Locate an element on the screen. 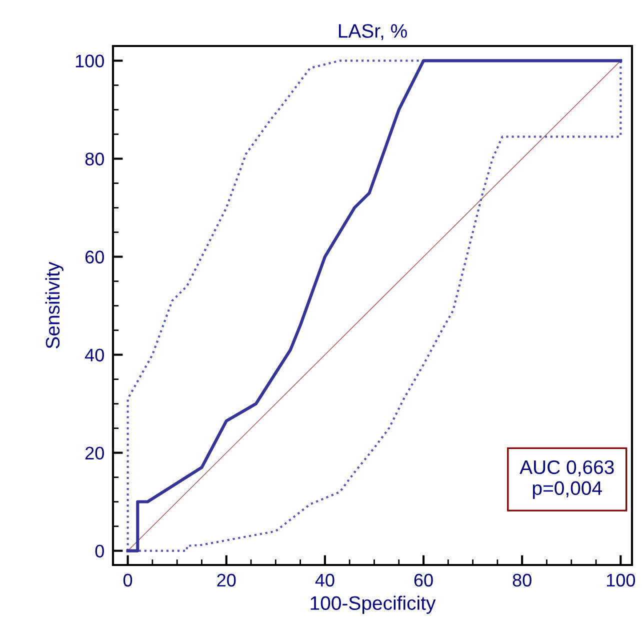 The height and width of the screenshot is (635, 642). y-tick-label: 20 is located at coordinates (94, 453).